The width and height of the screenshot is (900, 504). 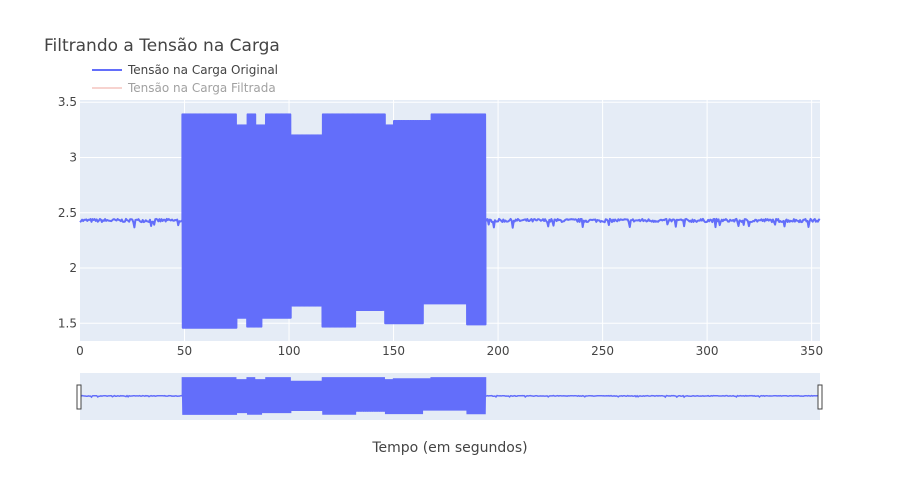 What do you see at coordinates (73, 268) in the screenshot?
I see `y-tick-label: 2` at bounding box center [73, 268].